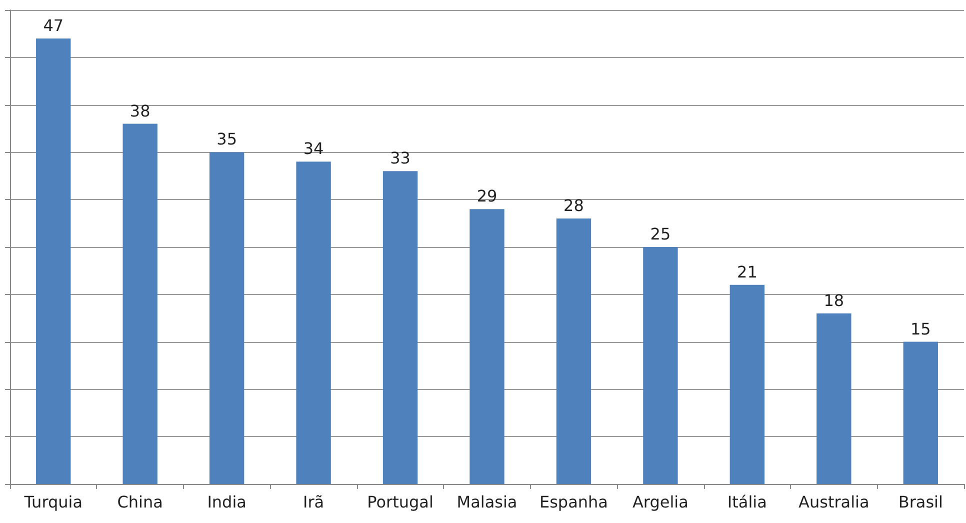 Image resolution: width=966 pixels, height=523 pixels. What do you see at coordinates (53, 25) in the screenshot?
I see `data-label: 47` at bounding box center [53, 25].